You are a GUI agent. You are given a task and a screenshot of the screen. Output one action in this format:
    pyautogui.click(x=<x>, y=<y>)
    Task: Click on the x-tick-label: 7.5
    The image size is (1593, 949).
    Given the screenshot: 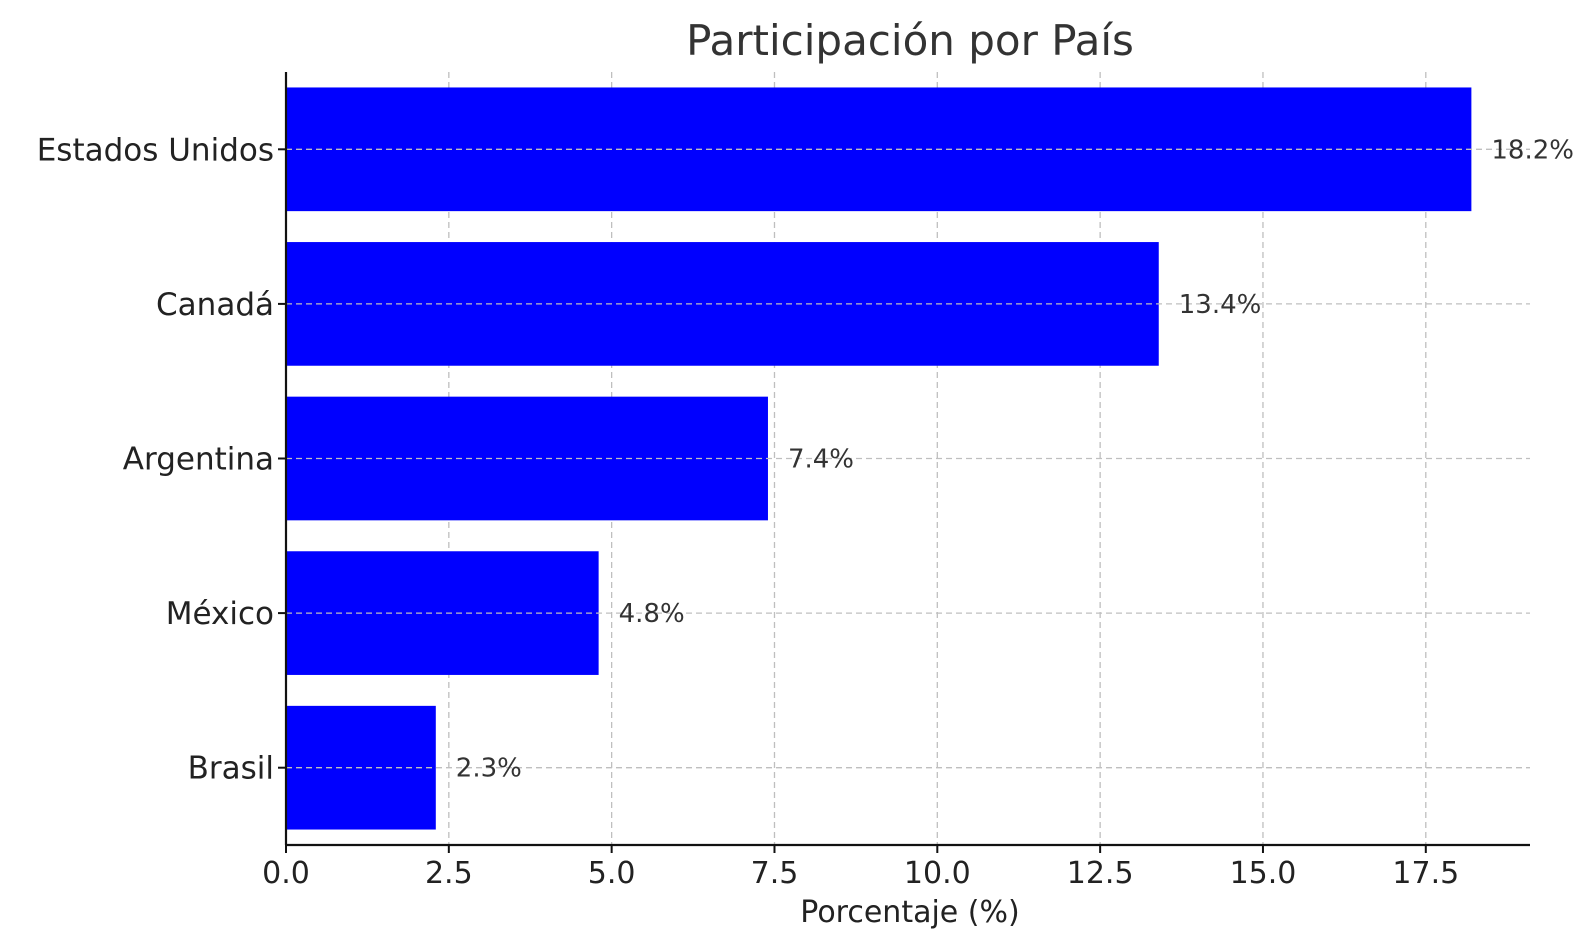 What is the action you would take?
    pyautogui.click(x=775, y=873)
    